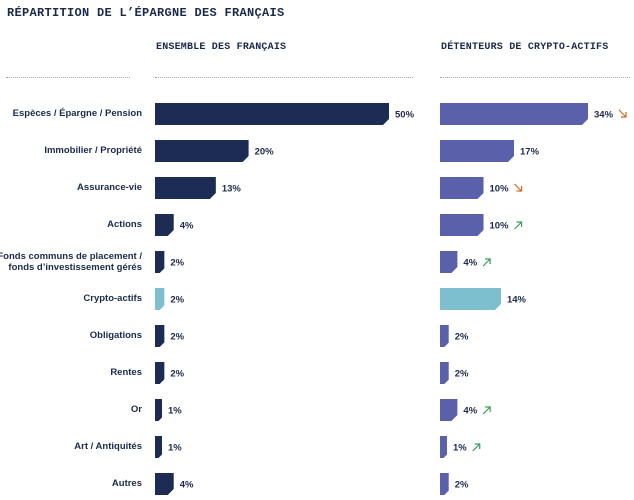 The image size is (634, 500). What do you see at coordinates (604, 115) in the screenshot?
I see `right-value-label: 34%` at bounding box center [604, 115].